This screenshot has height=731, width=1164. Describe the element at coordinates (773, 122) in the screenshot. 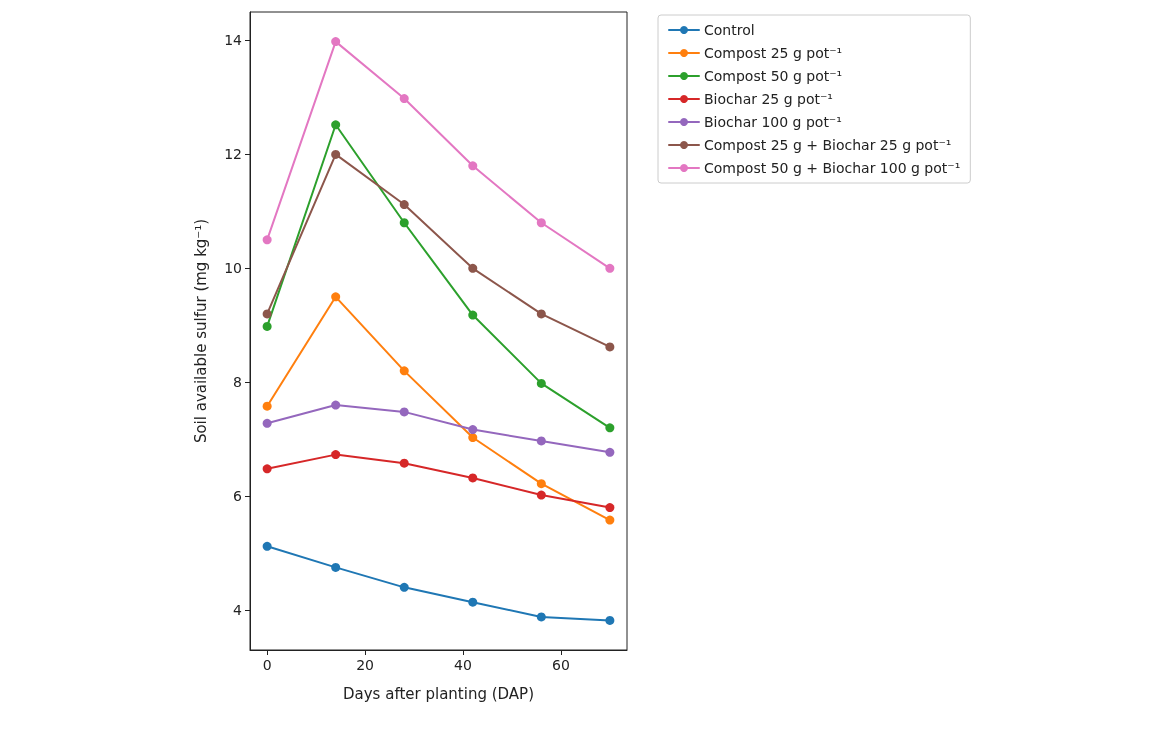

I see `legend-label: Biochar 100 g pot⁻¹` at that location.